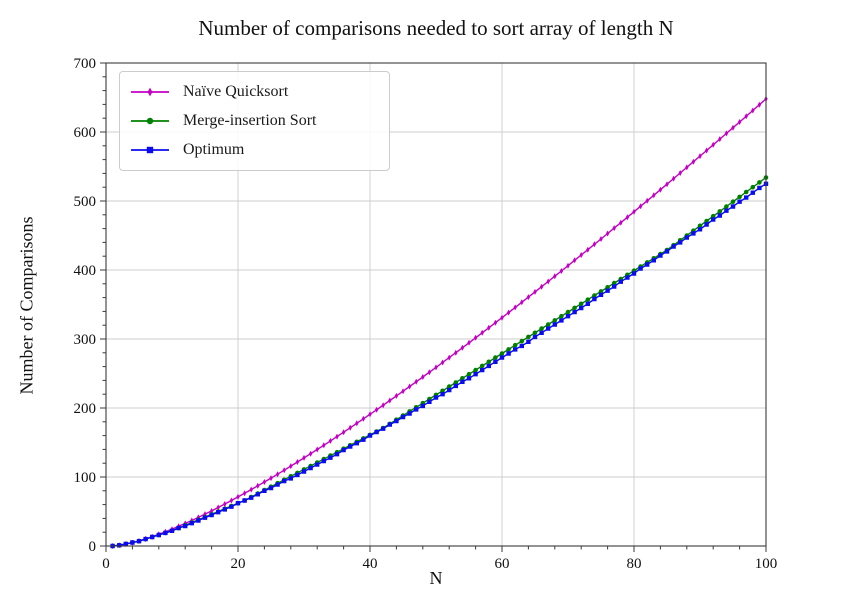 The image size is (847, 614). I want to click on thin-diamond-marker-icon, so click(151, 92).